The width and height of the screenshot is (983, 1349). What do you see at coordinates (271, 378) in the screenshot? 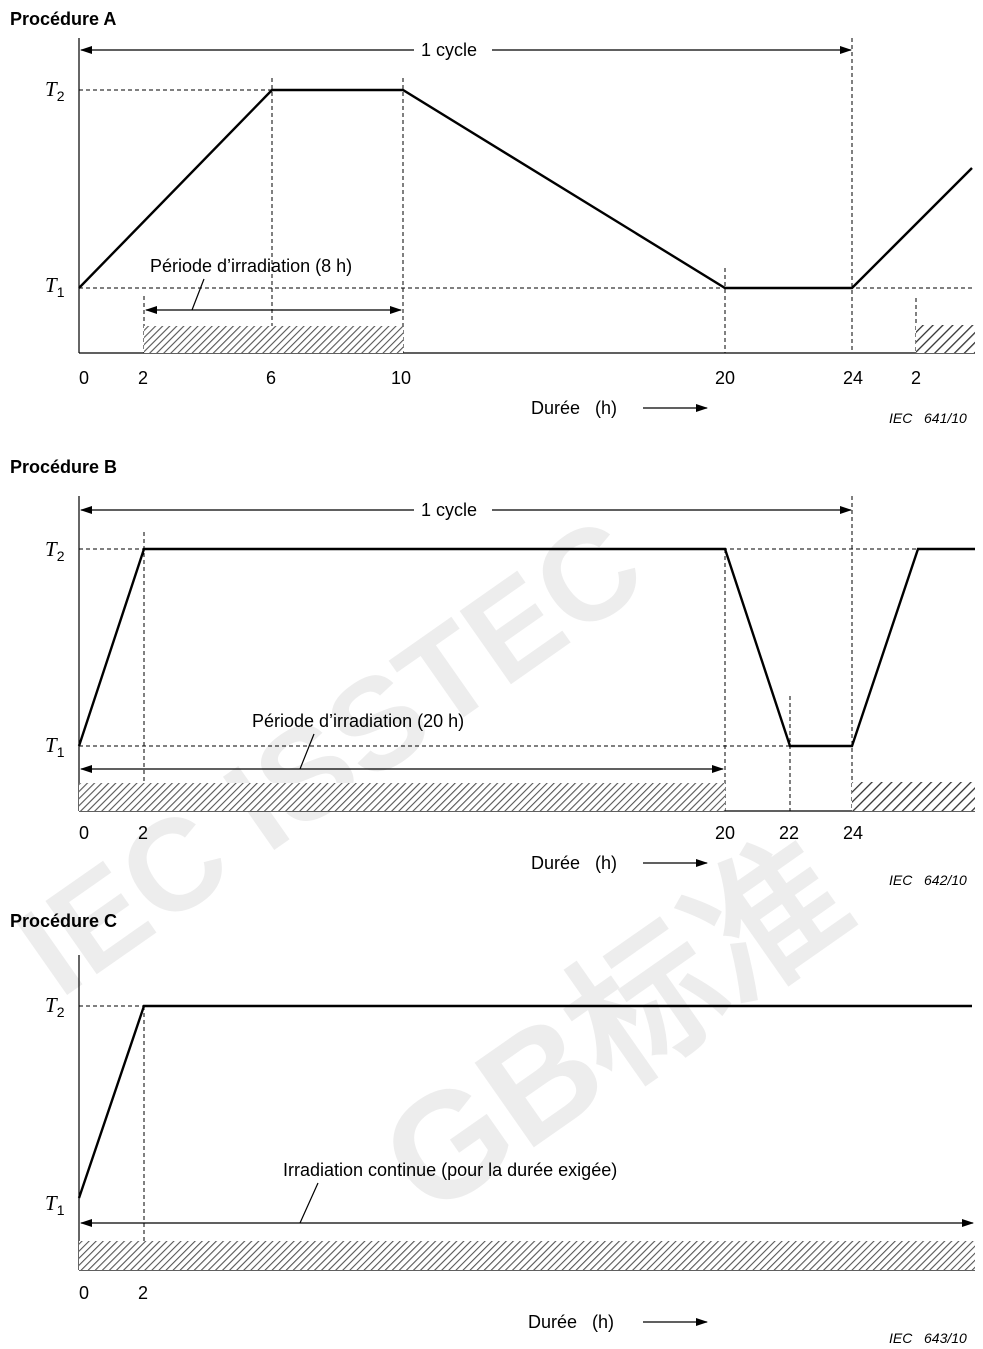
I see `tick-6: 6` at bounding box center [271, 378].